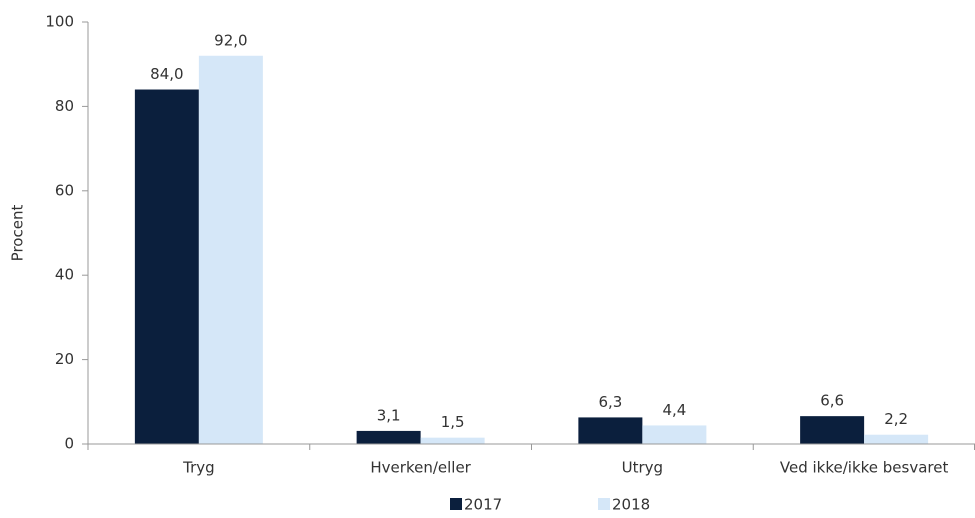  I want to click on data-label: 4,4, so click(674, 410).